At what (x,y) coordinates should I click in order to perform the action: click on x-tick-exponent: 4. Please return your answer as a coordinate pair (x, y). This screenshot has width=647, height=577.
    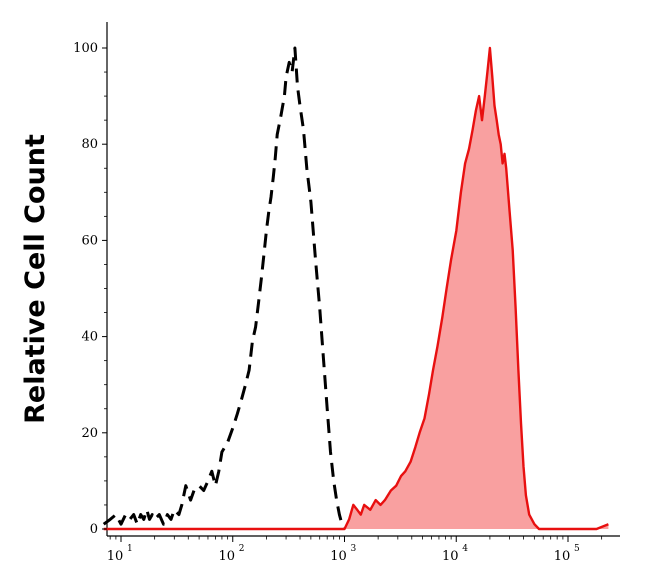
    Looking at the image, I should click on (465, 549).